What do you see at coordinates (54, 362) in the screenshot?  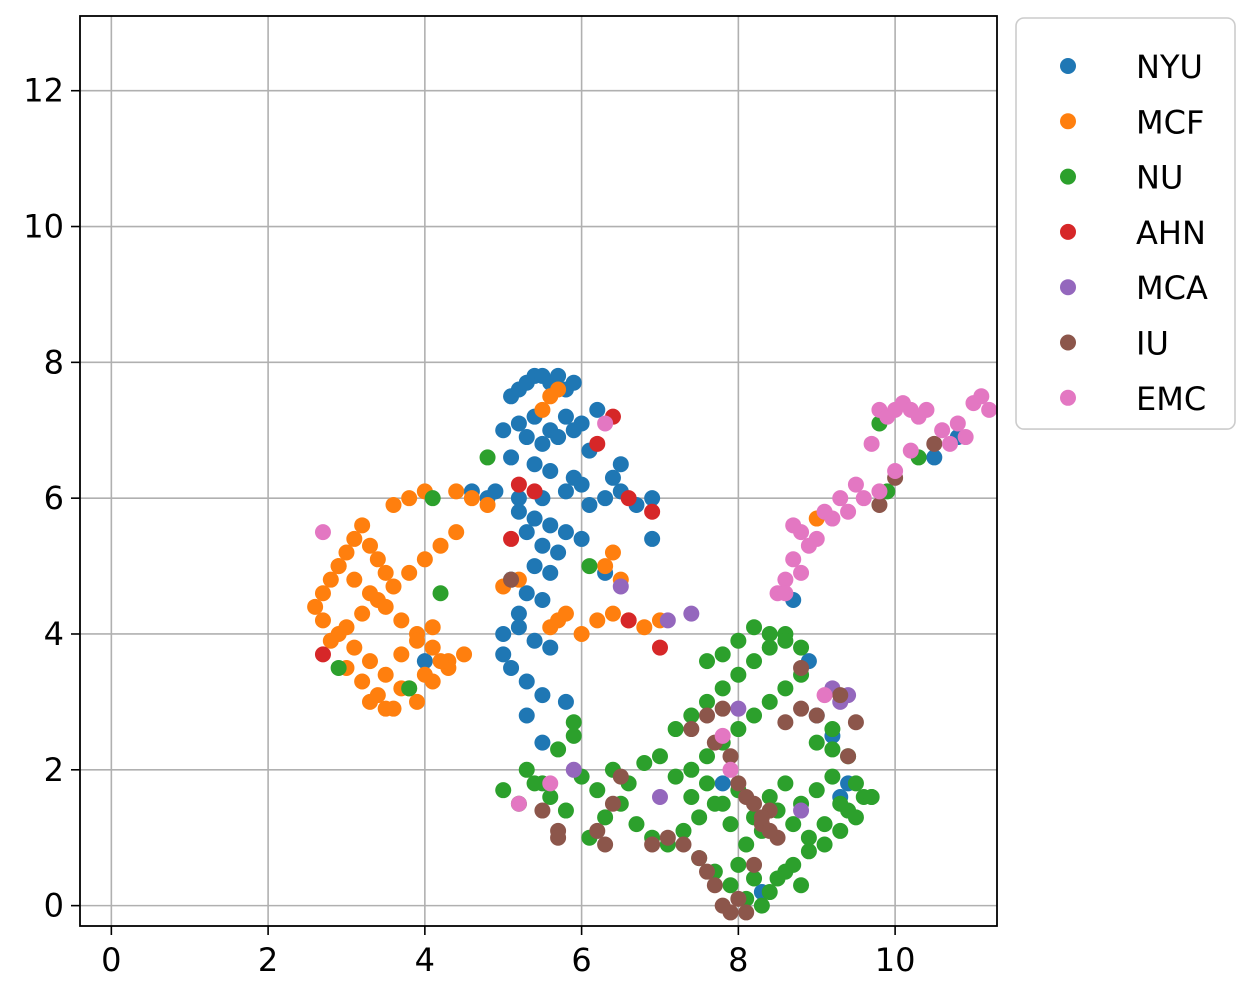 I see `y-tick-label: 8` at bounding box center [54, 362].